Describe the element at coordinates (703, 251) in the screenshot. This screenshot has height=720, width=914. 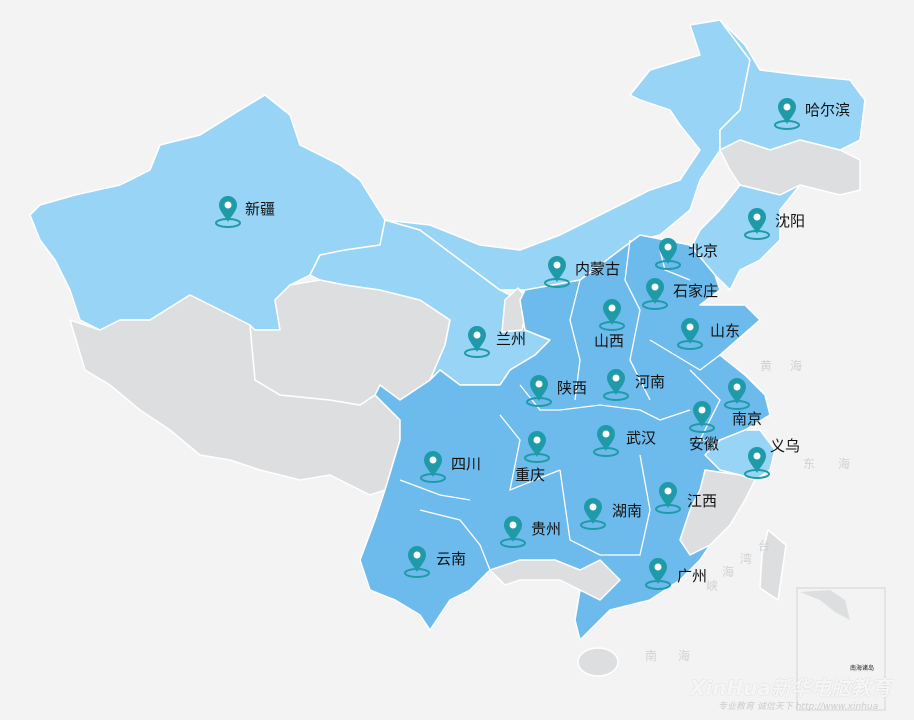
I see `city-label: 北京` at that location.